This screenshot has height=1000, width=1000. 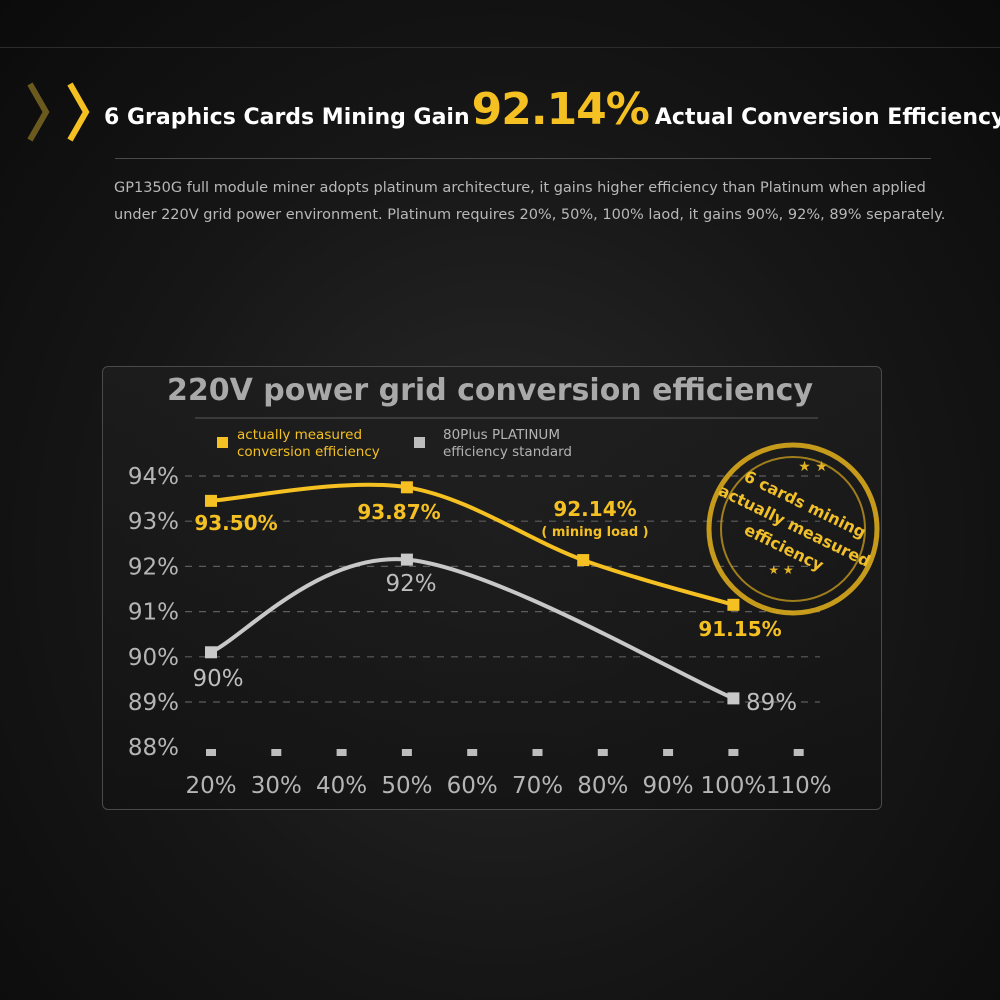 What do you see at coordinates (398, 512) in the screenshot?
I see `data-label-measured: 93.87%` at bounding box center [398, 512].